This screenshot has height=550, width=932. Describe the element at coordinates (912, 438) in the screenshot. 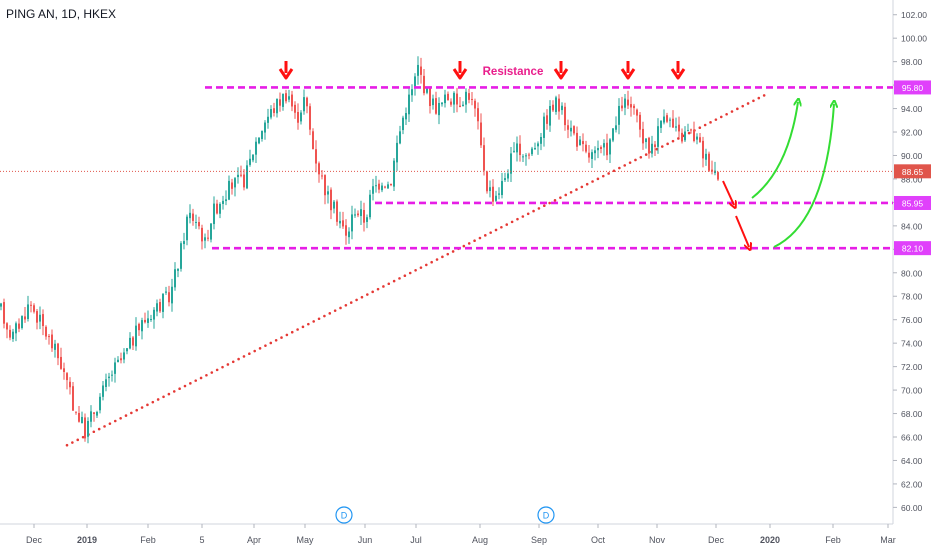

I see `y-tick-label: 66.00` at that location.